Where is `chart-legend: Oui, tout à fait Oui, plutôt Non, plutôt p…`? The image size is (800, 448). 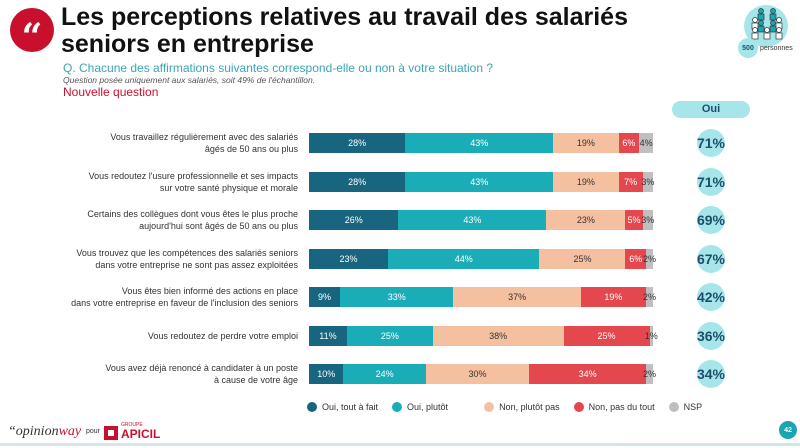
chart-legend: Oui, tout à fait Oui, plutôt Non, plutôt p… is located at coordinates (511, 407).